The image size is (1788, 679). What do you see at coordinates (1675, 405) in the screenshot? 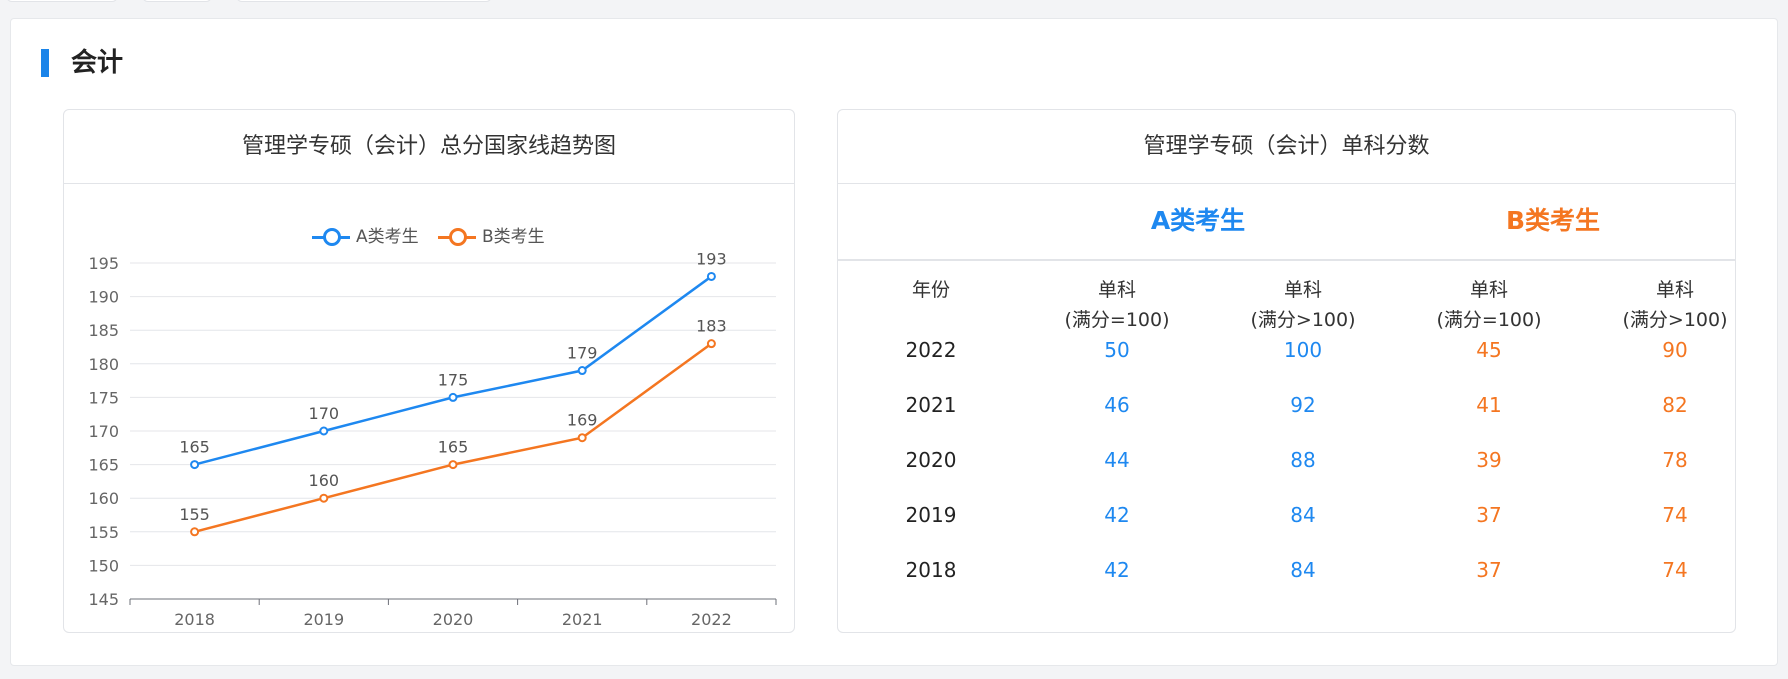
I see `cell-b-gt100: 82` at bounding box center [1675, 405].